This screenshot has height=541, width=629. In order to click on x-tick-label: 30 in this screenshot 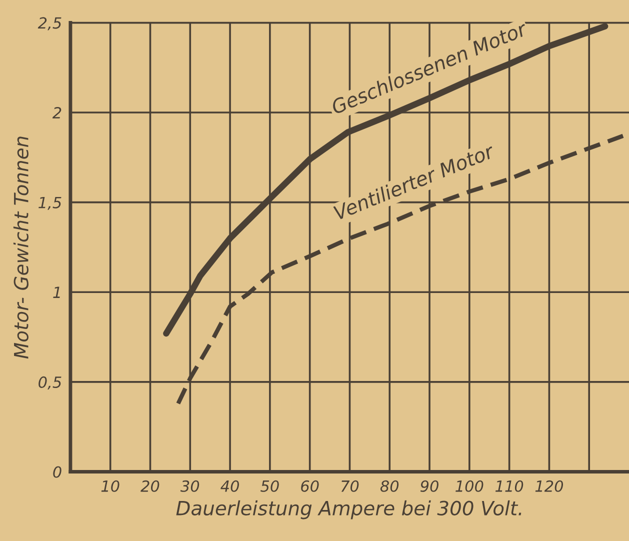, I will do `click(190, 486)`.